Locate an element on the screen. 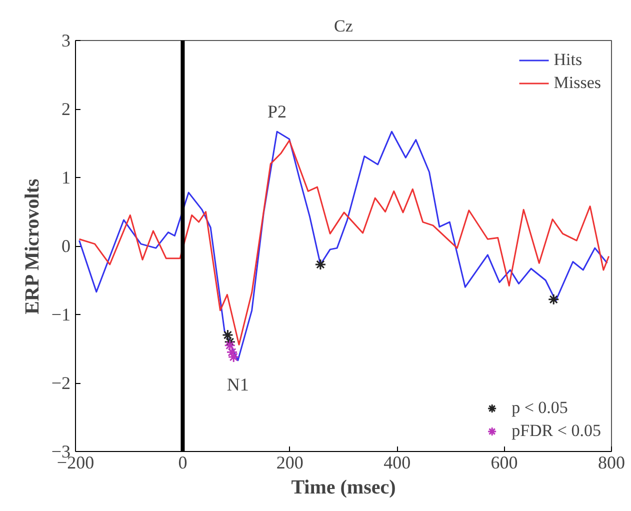 The height and width of the screenshot is (511, 631). y-tick-label: 2 is located at coordinates (66, 109).